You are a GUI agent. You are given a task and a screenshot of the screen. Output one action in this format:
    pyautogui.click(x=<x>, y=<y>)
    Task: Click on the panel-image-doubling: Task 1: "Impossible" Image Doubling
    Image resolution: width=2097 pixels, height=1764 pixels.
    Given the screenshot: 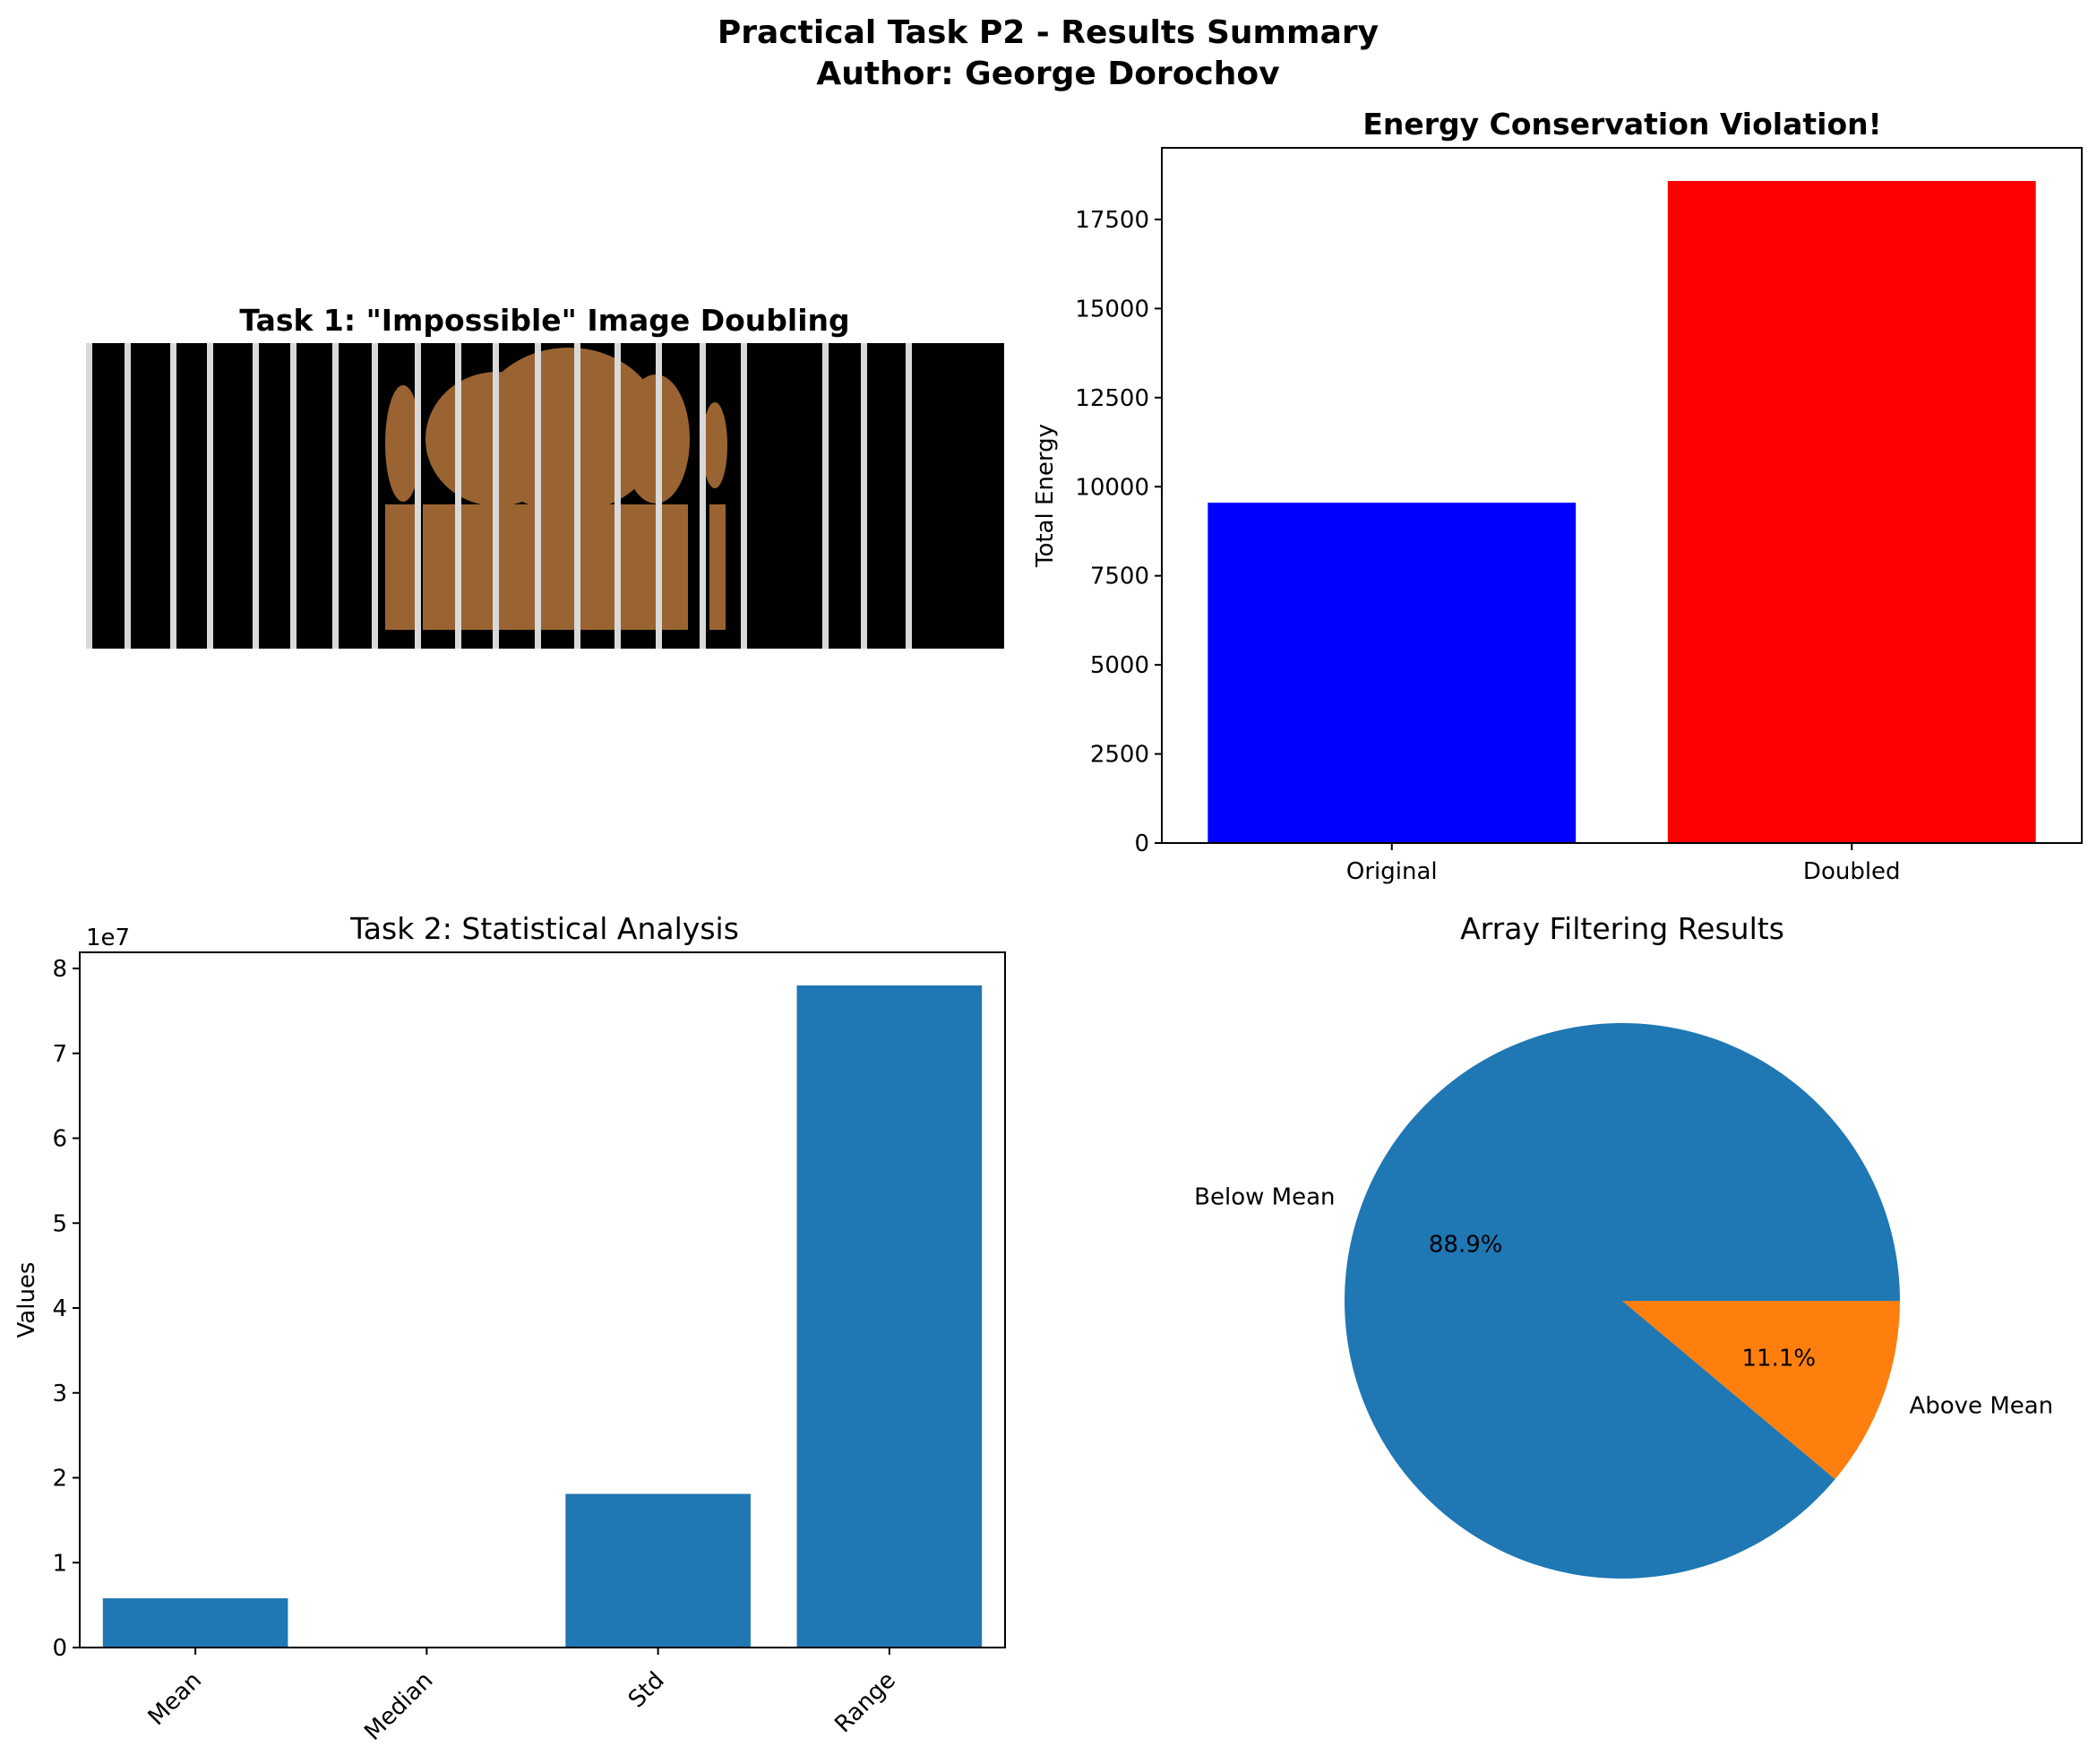 What is the action you would take?
    pyautogui.click(x=545, y=476)
    